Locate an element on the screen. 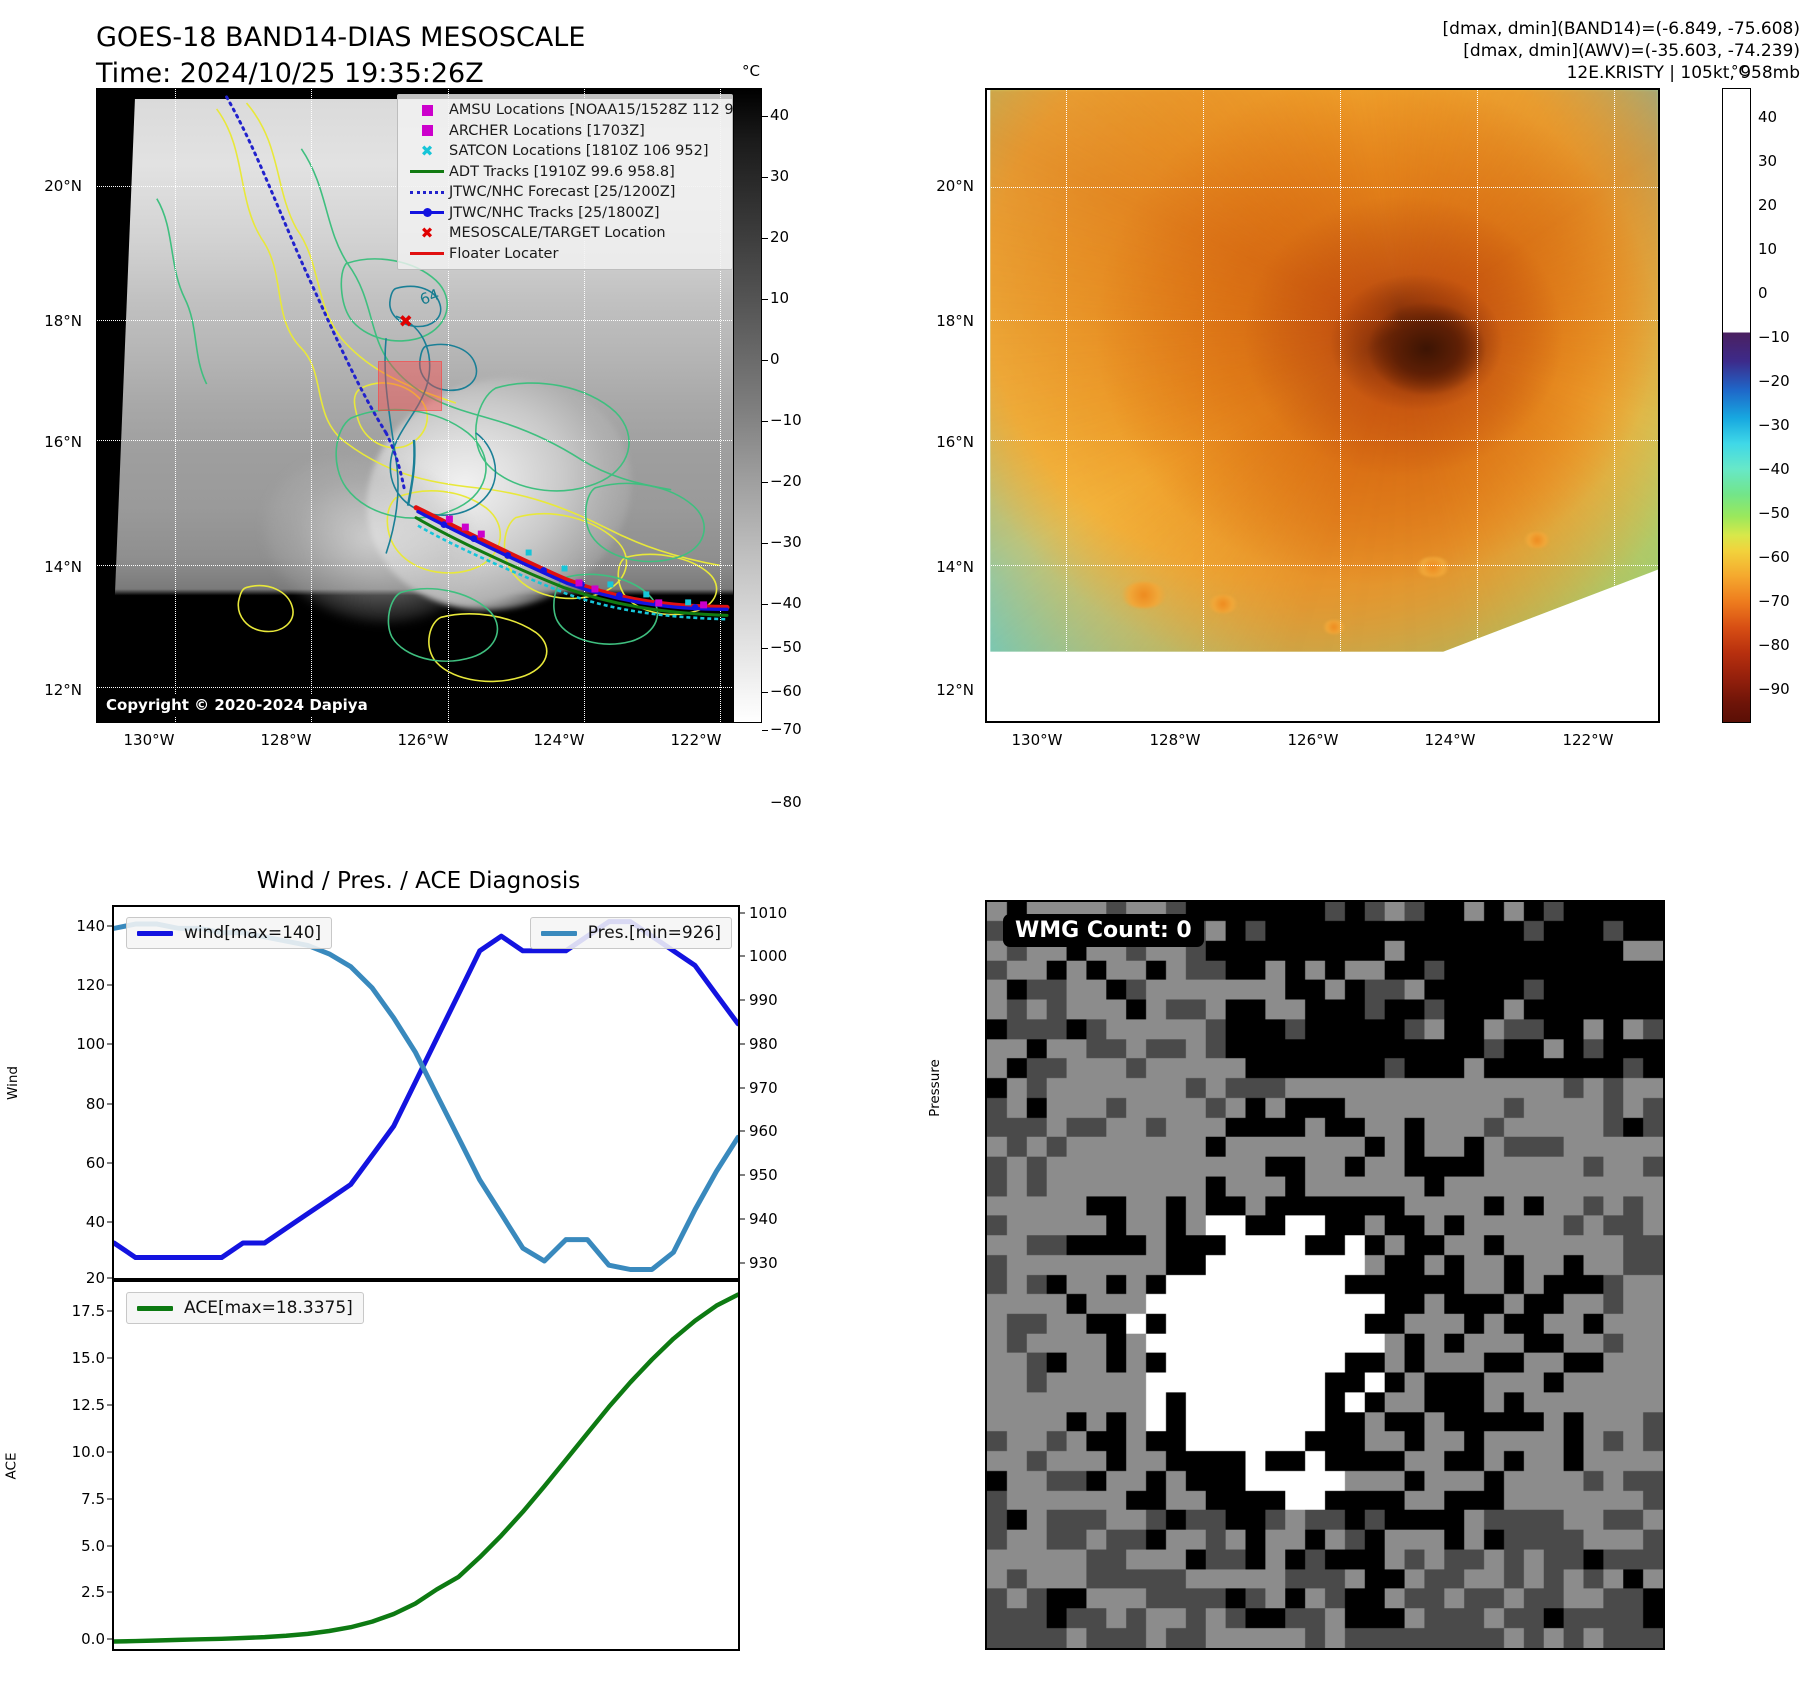  tl-lat-tick-18n: 18°N is located at coordinates (63, 321).